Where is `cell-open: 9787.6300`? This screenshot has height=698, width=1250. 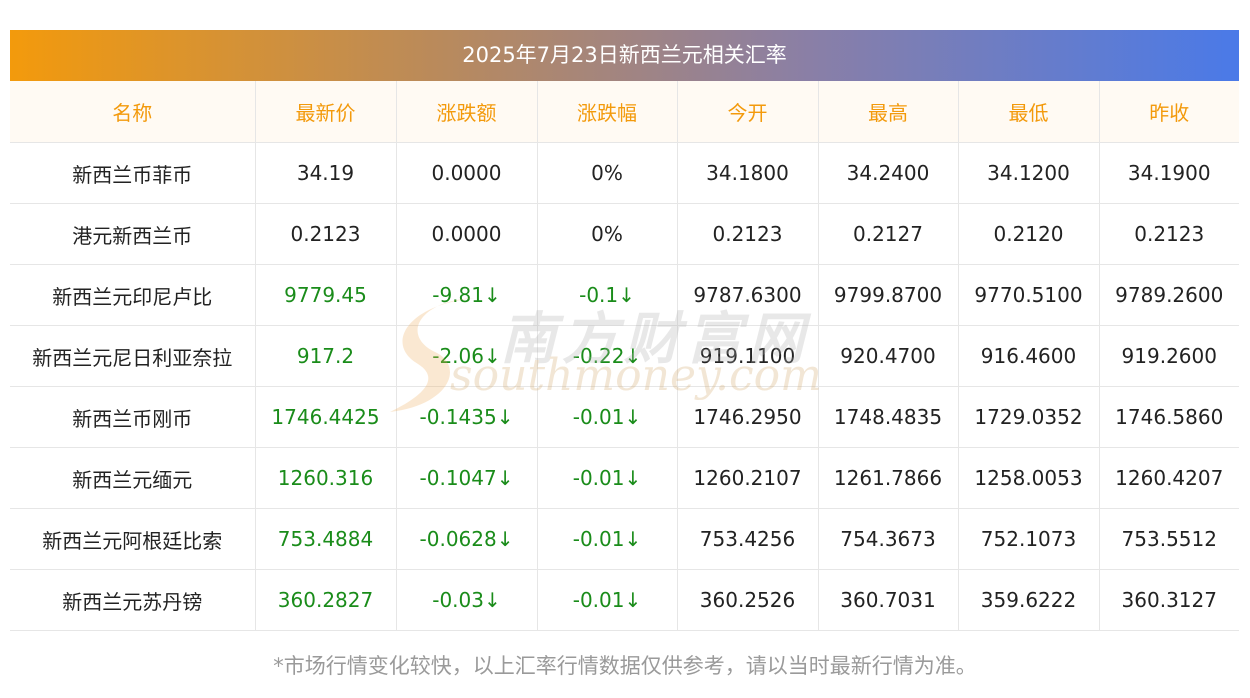 cell-open: 9787.6300 is located at coordinates (748, 295).